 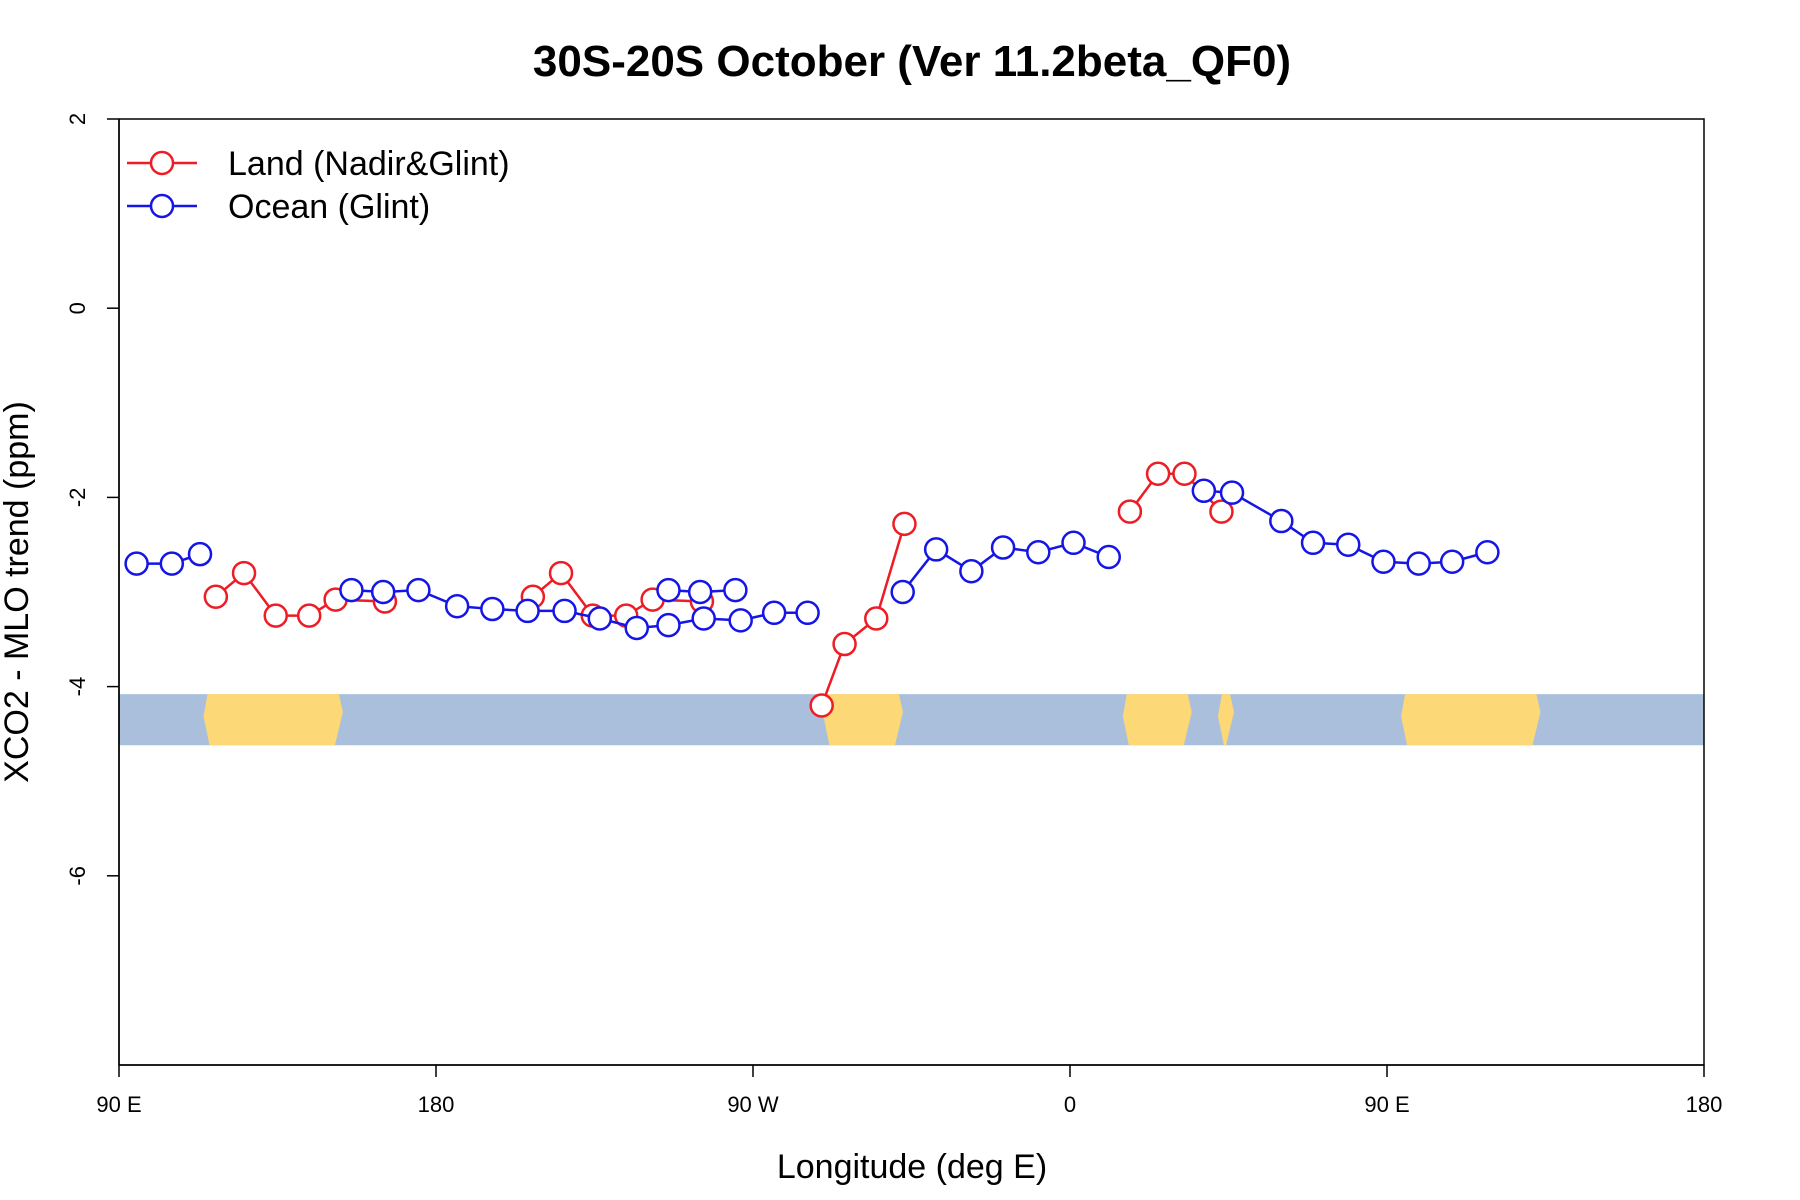 What do you see at coordinates (912, 61) in the screenshot?
I see `chart-title: 30S-20S October (Ver 11.2beta_QF0)` at bounding box center [912, 61].